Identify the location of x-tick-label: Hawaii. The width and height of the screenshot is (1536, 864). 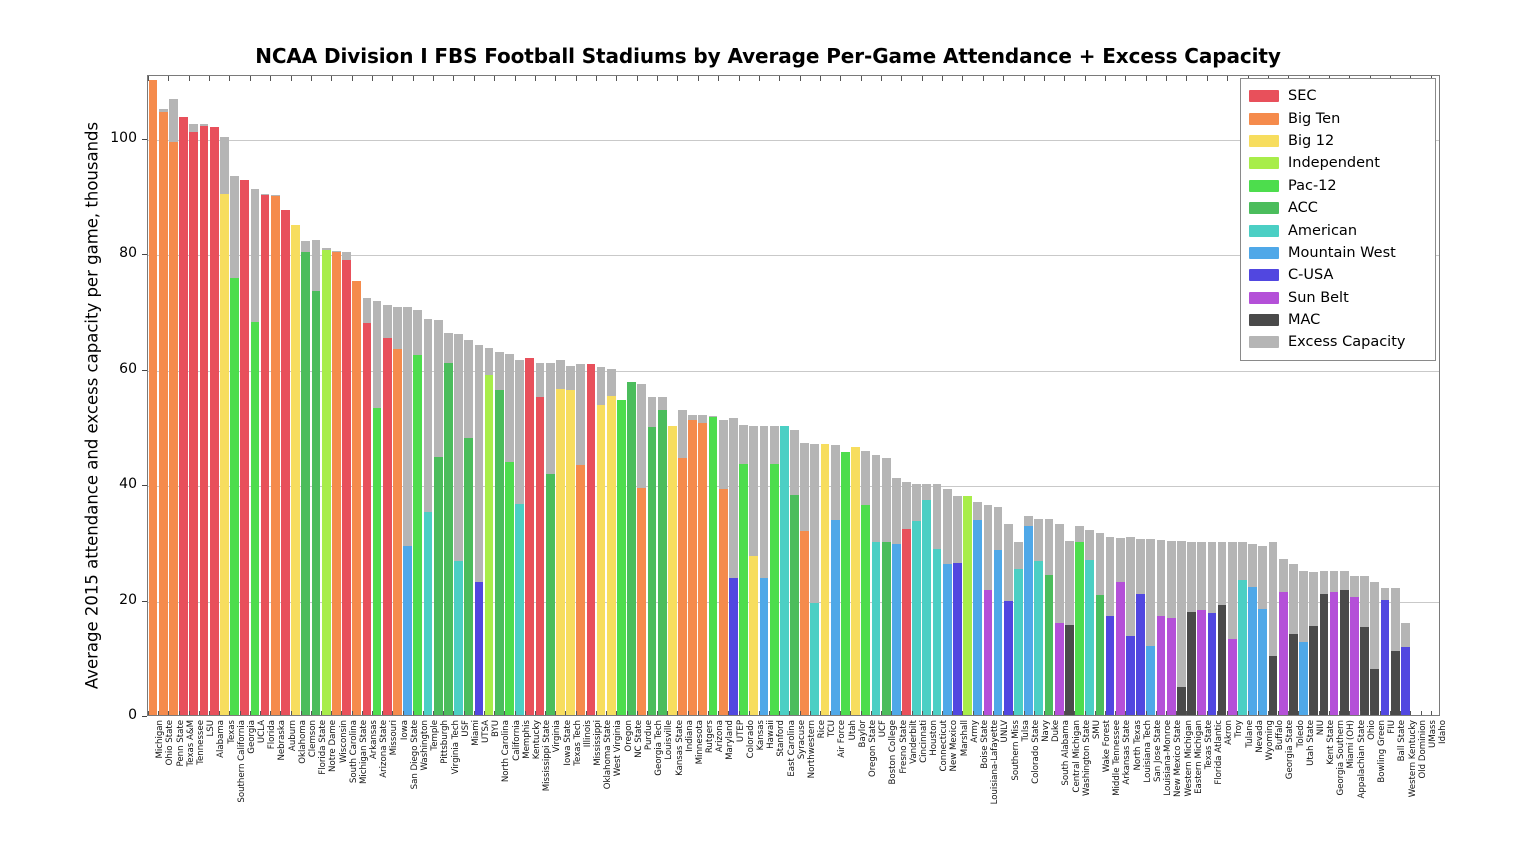
(771, 734).